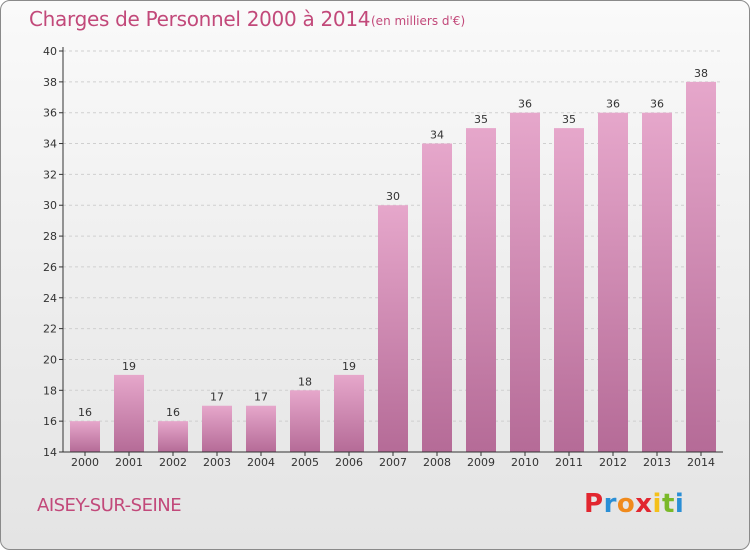  I want to click on bar-value-label: 38, so click(701, 73).